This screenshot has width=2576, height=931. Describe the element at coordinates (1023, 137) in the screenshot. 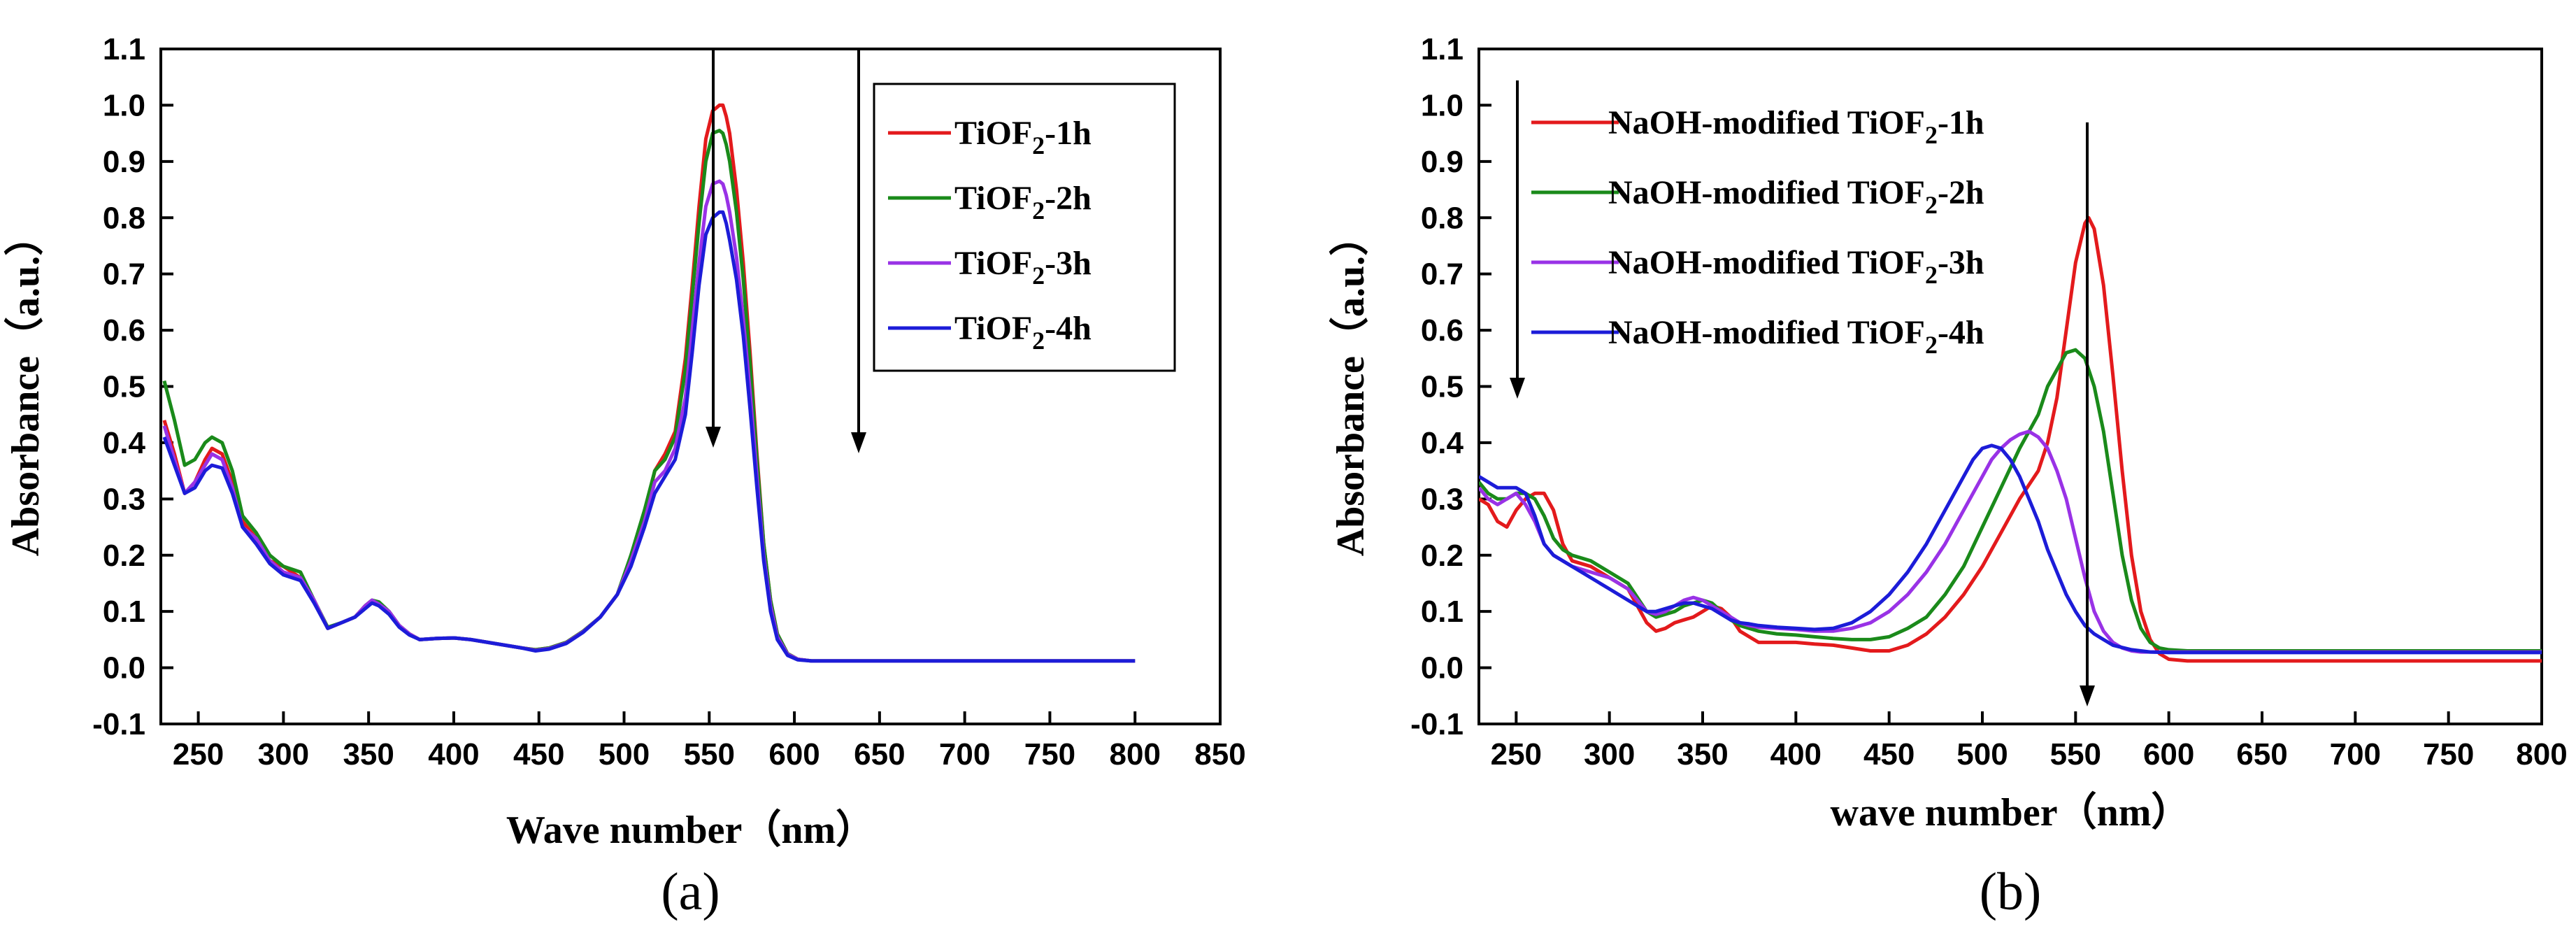

I see `legend-entry: TiOF2-1h` at that location.